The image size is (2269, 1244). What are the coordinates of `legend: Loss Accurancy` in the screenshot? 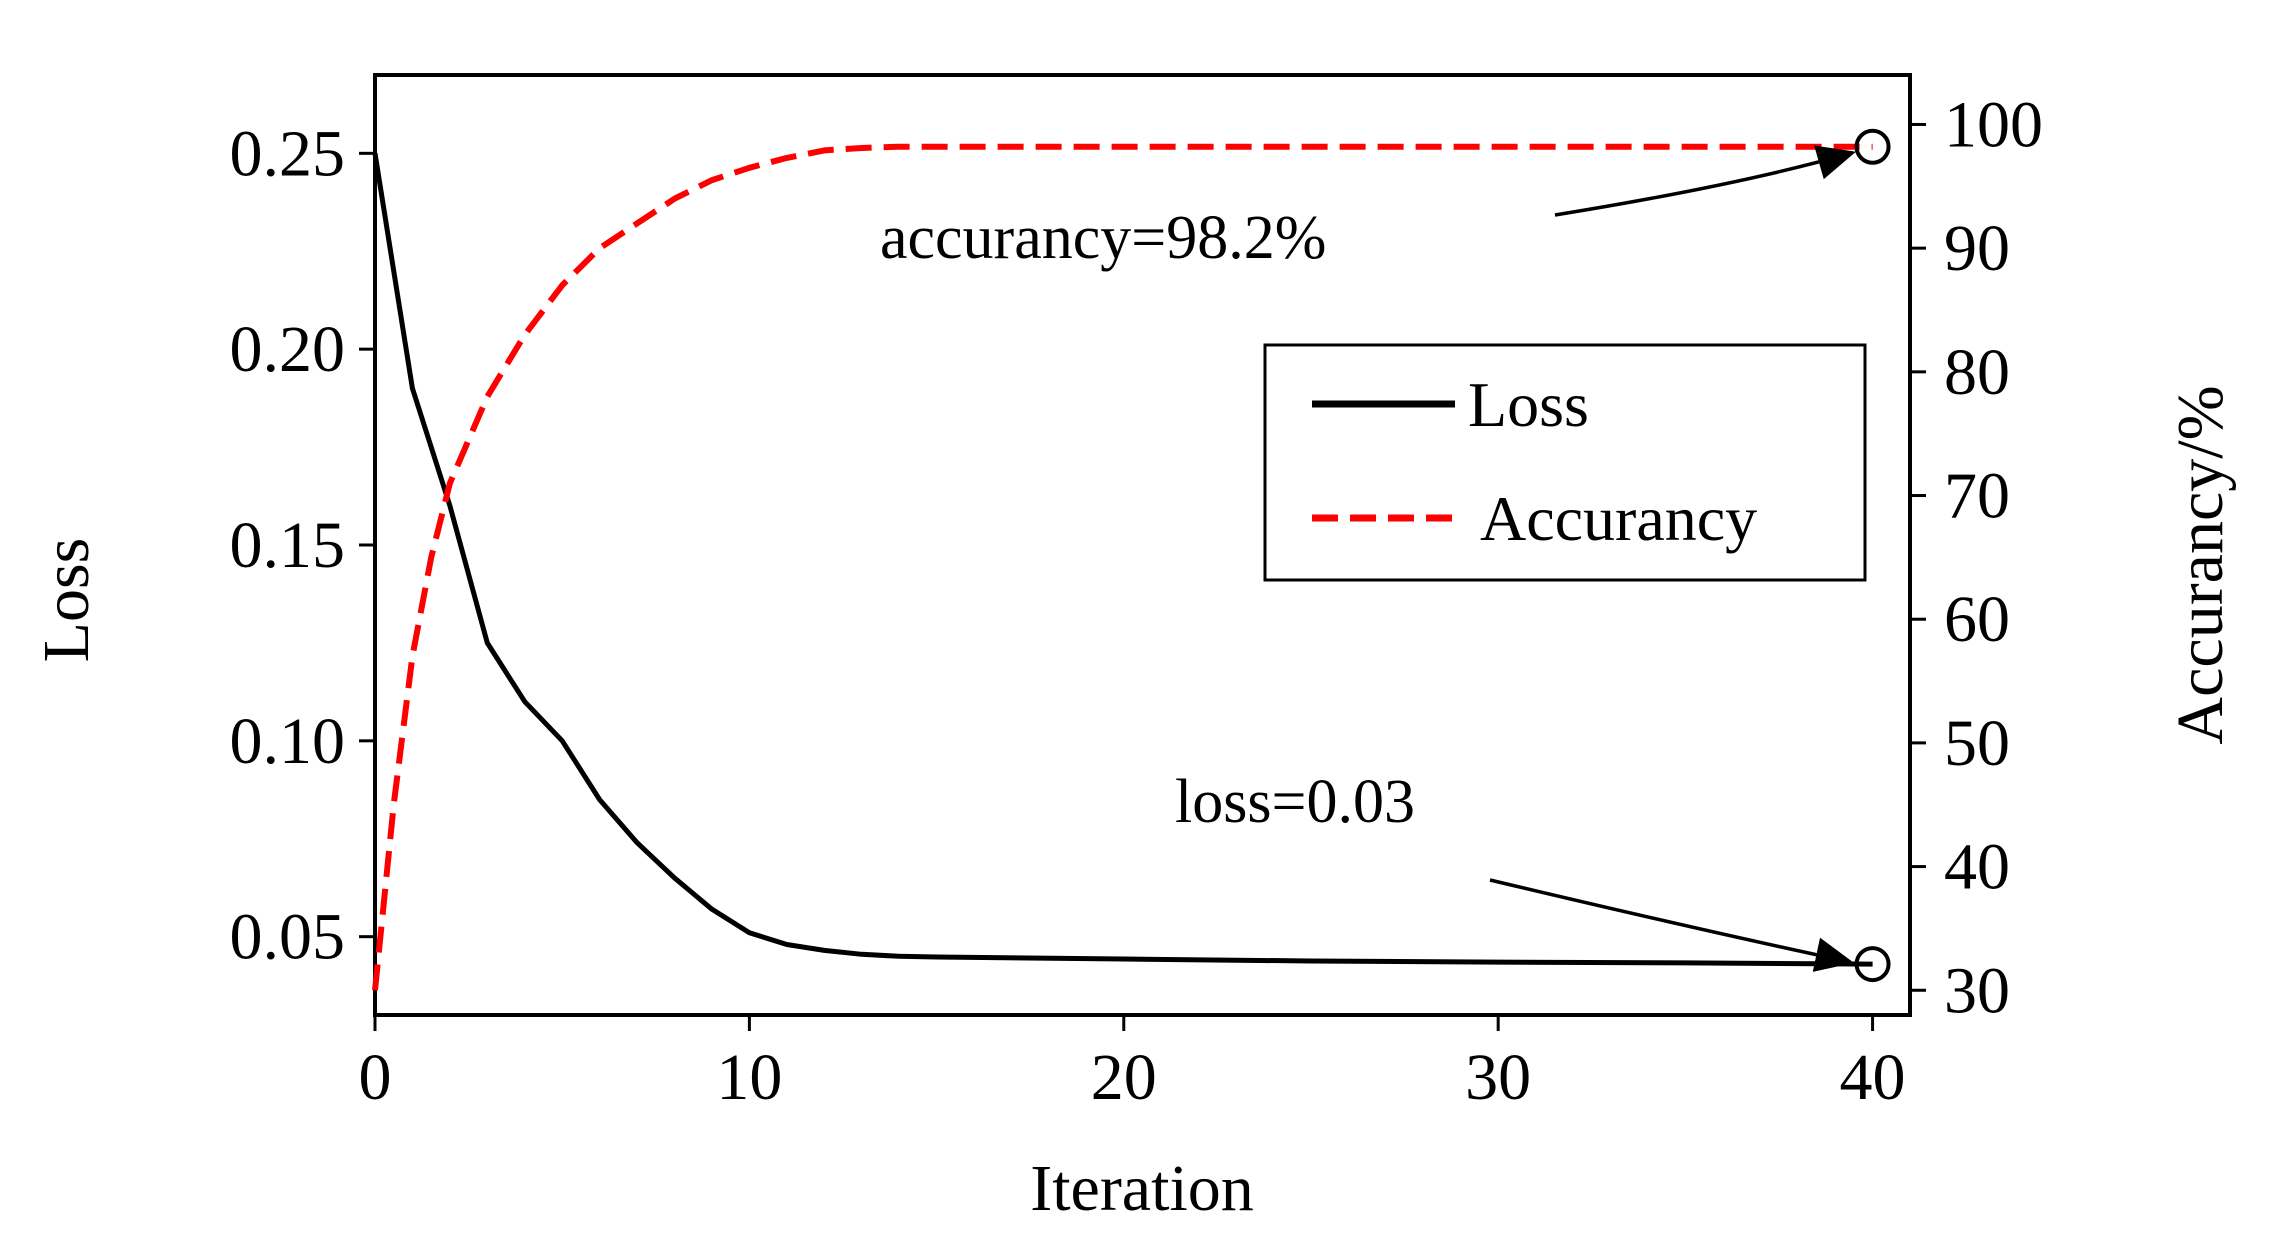 It's located at (1565, 462).